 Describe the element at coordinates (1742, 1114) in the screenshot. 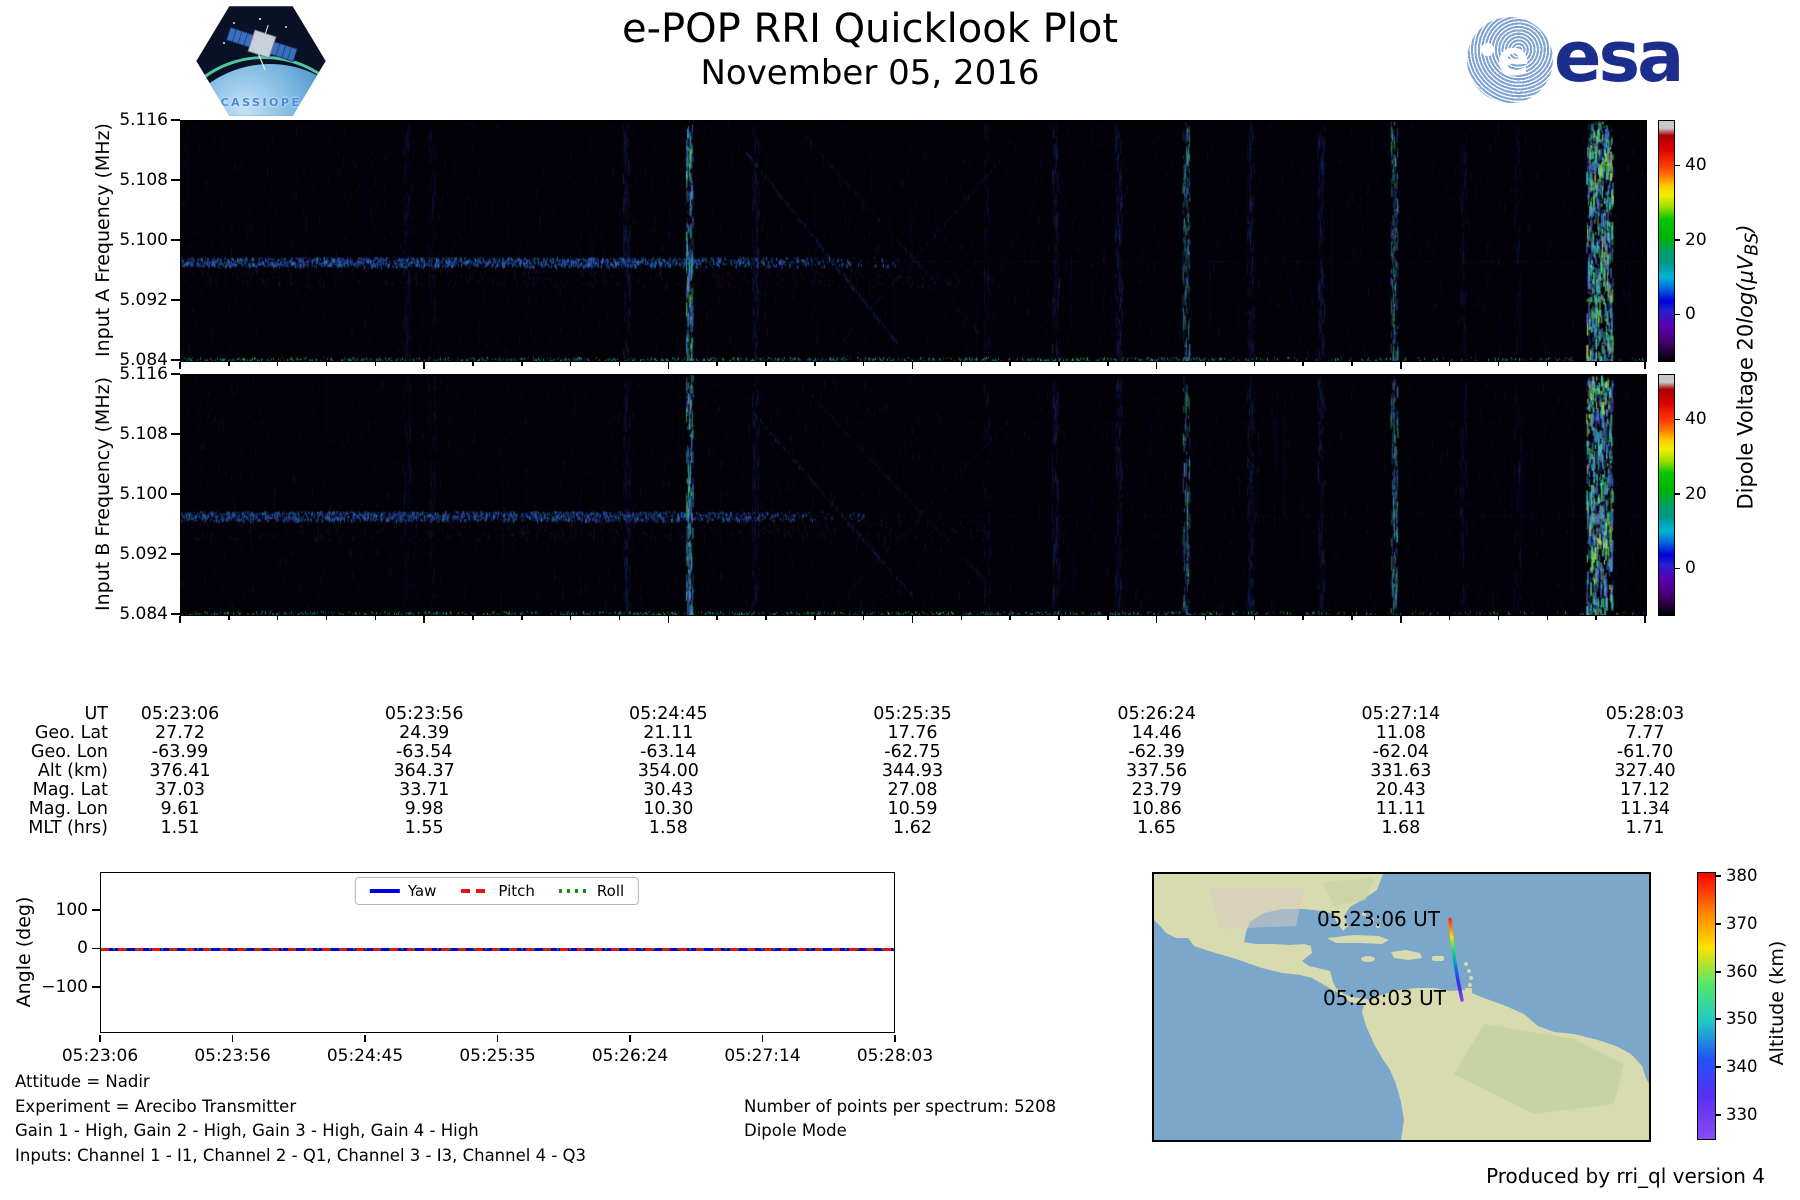

I see `altitude-tick-label: 330` at that location.